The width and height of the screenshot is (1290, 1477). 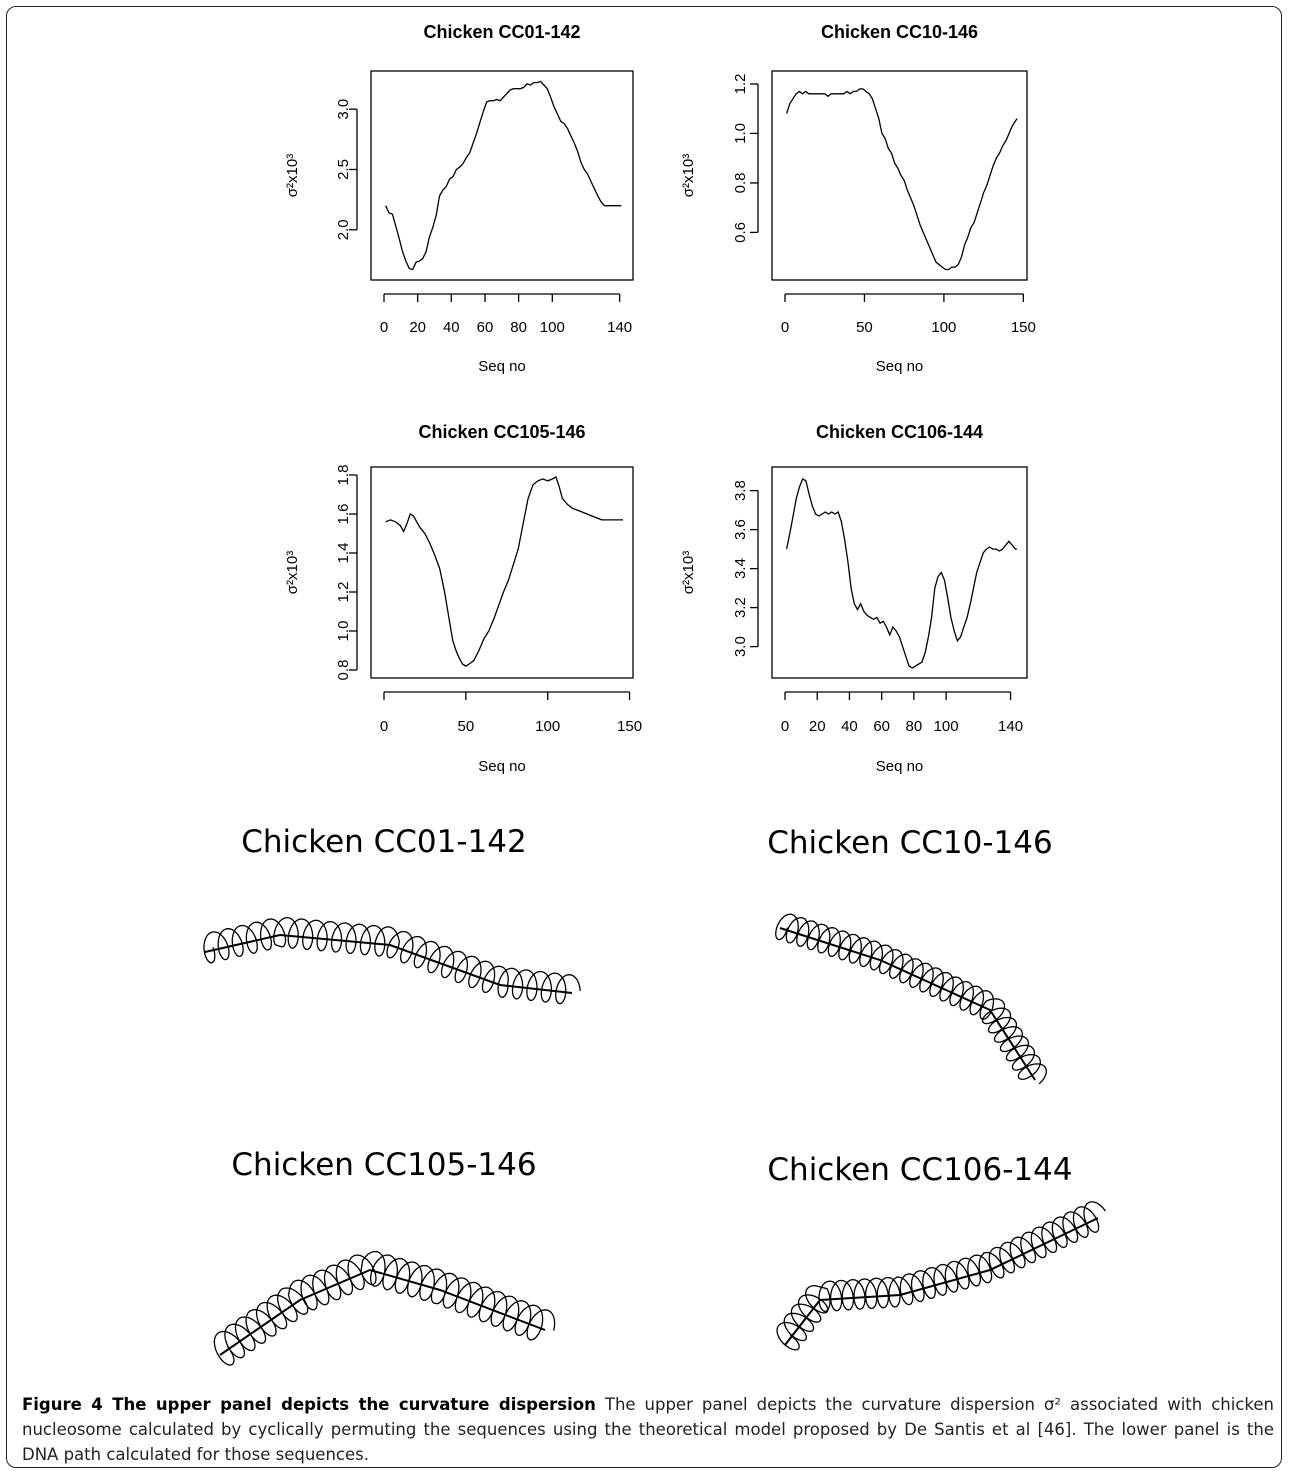 I want to click on y-tick-label: 1.4, so click(x=343, y=553).